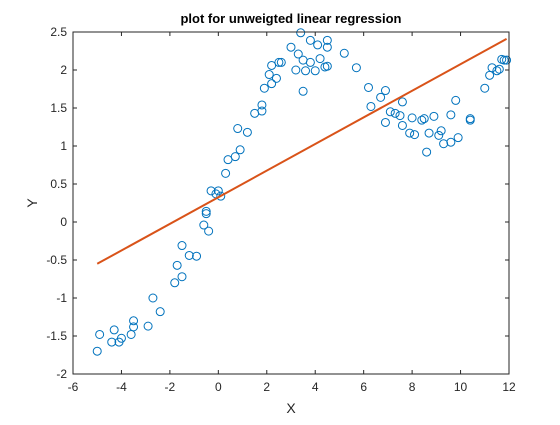  What do you see at coordinates (61, 298) in the screenshot?
I see `y-tick-label: -1` at bounding box center [61, 298].